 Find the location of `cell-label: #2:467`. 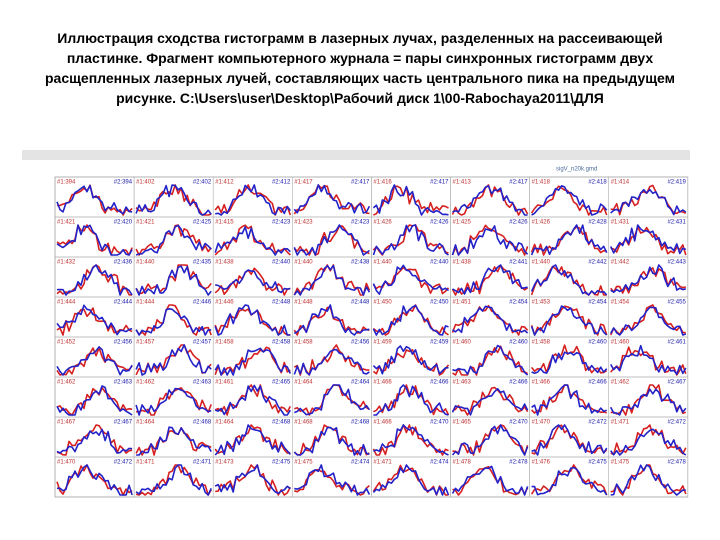

cell-label: #2:467 is located at coordinates (123, 423).